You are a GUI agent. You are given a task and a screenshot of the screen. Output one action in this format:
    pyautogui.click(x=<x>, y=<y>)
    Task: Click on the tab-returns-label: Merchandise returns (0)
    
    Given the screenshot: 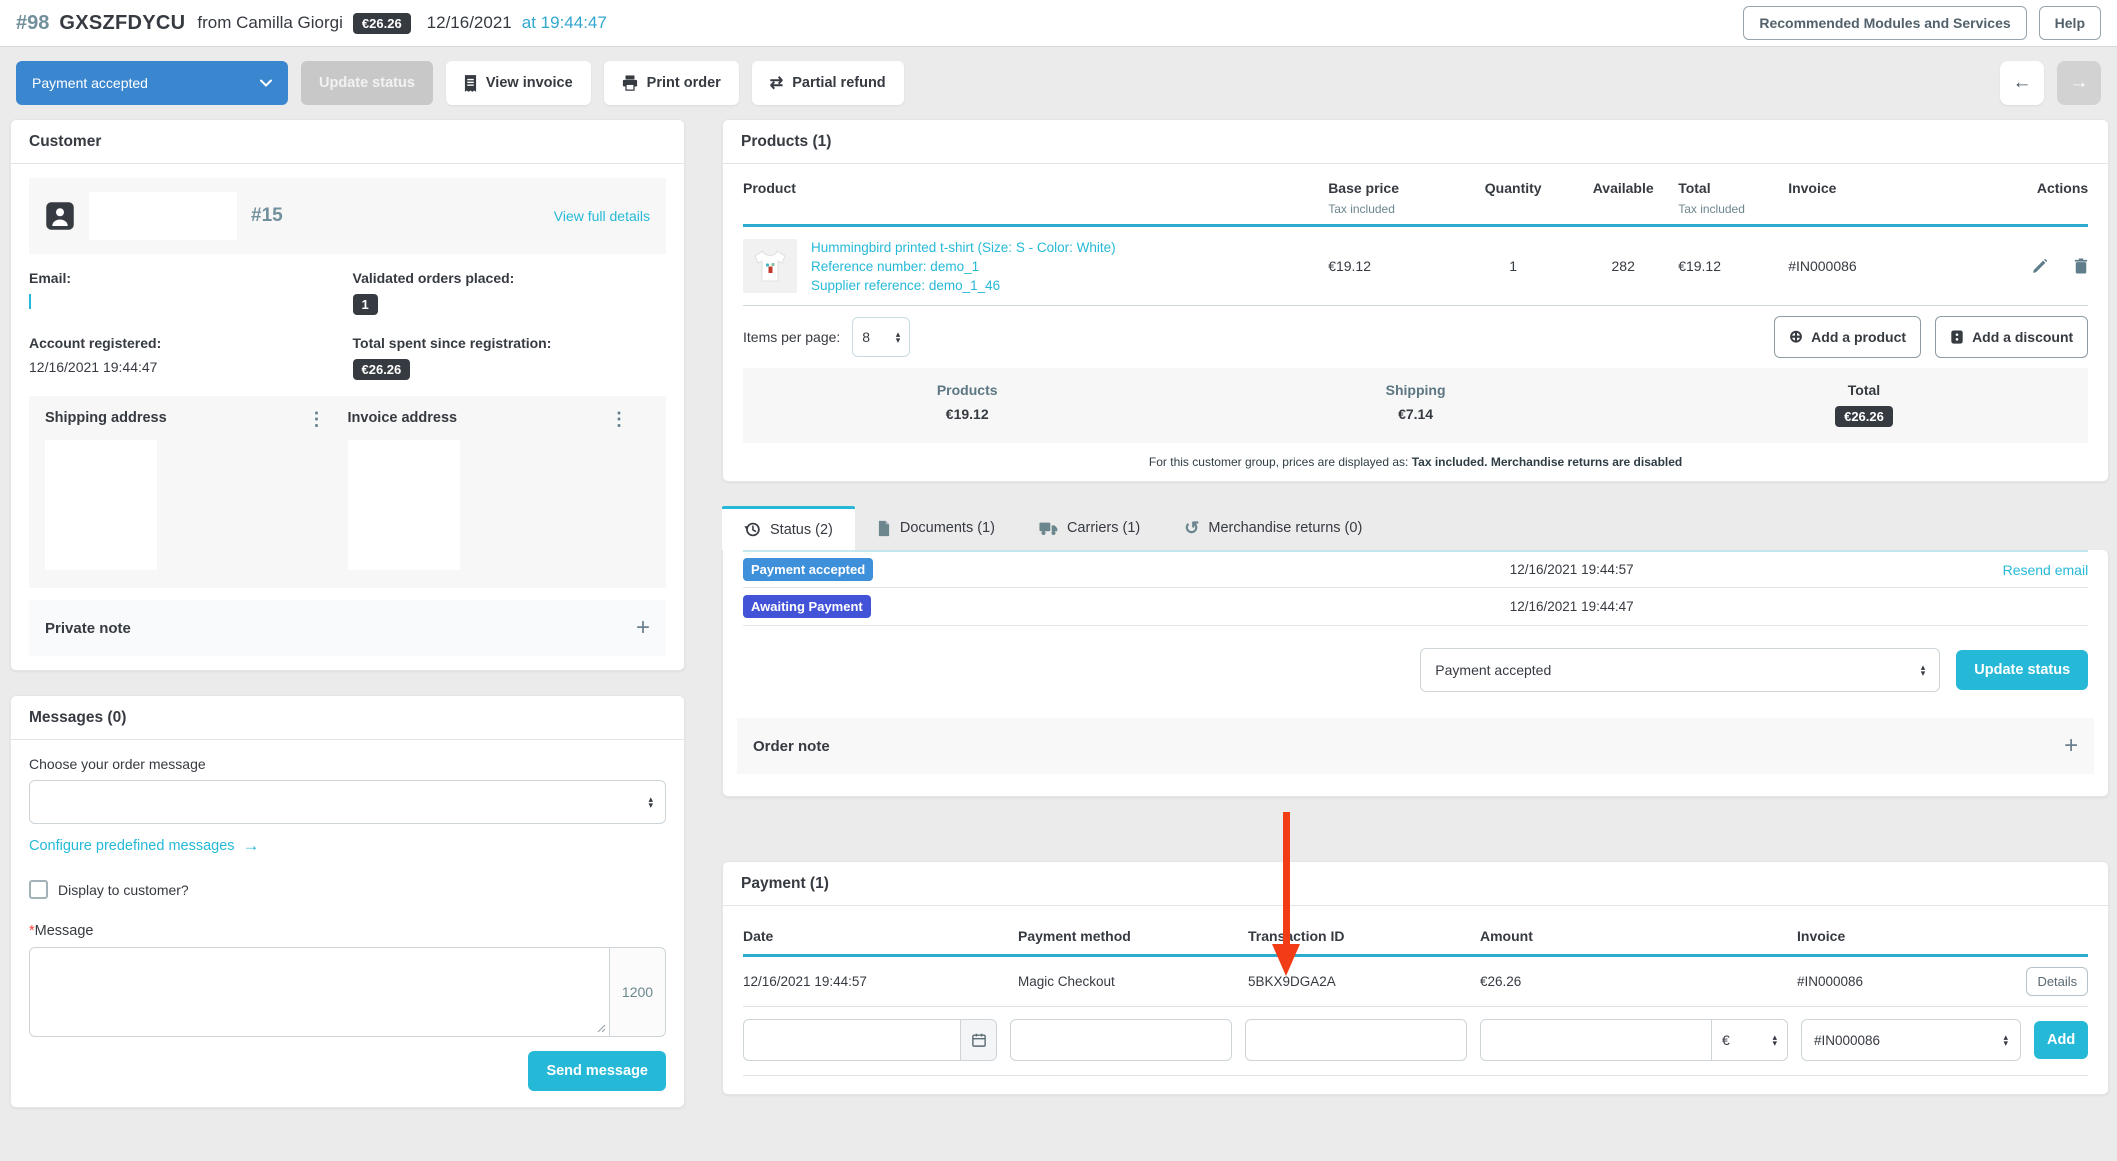 What is the action you would take?
    pyautogui.click(x=1285, y=528)
    